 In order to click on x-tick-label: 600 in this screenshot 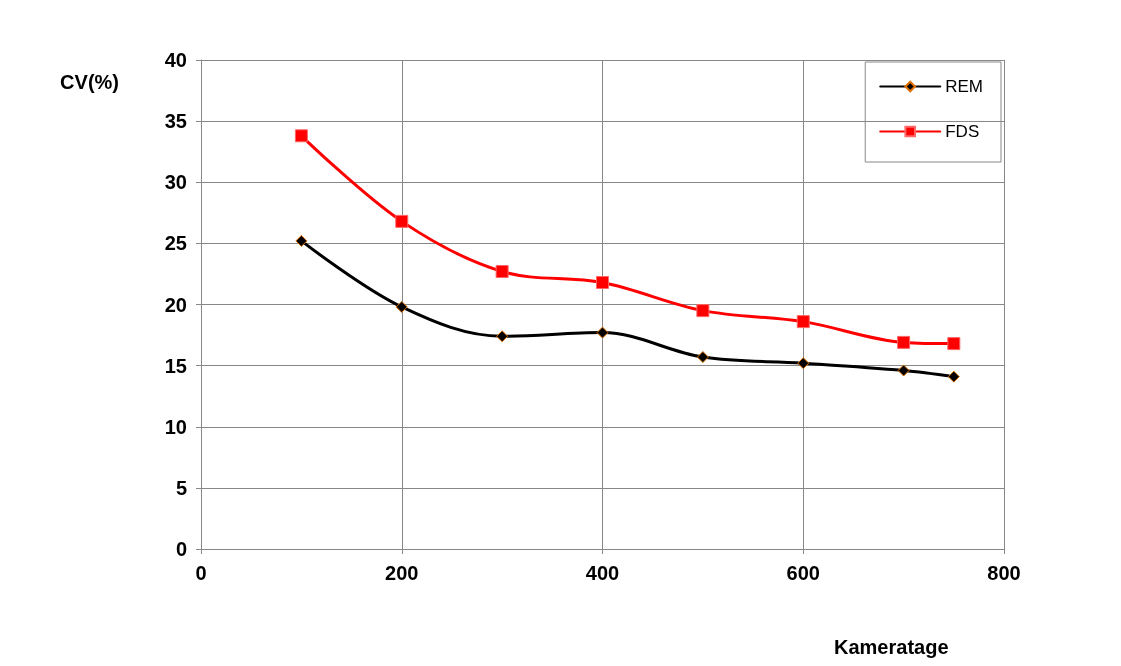, I will do `click(803, 573)`.